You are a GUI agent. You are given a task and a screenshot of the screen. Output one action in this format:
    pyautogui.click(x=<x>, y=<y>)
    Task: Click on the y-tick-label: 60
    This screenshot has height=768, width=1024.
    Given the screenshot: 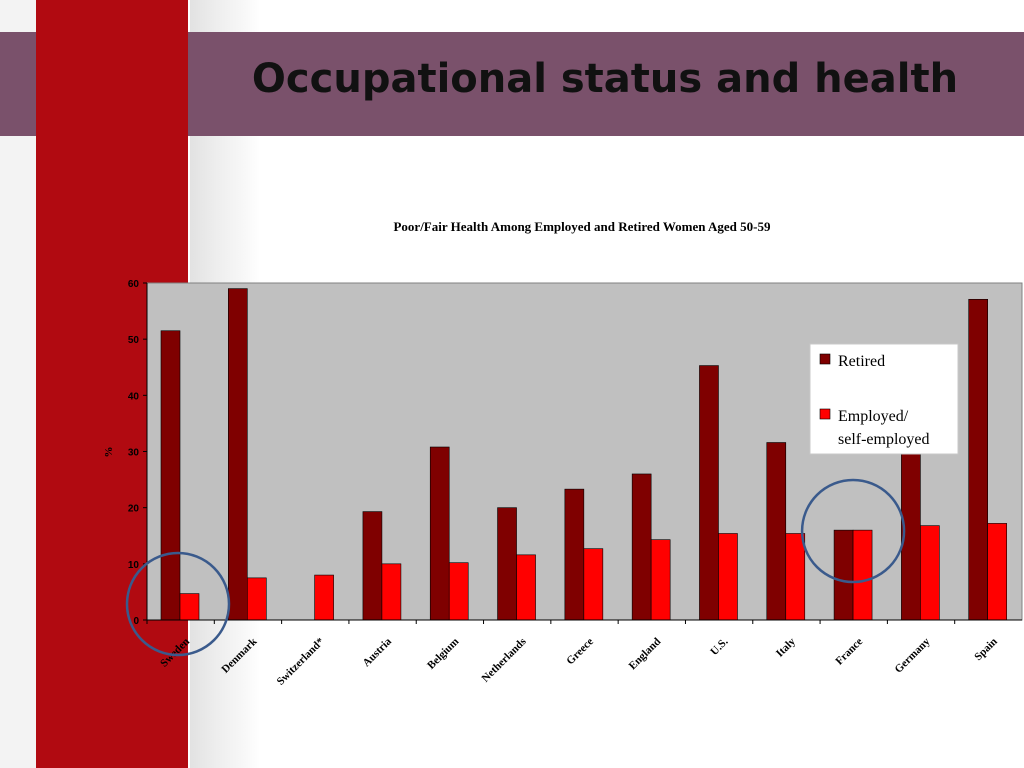 What is the action you would take?
    pyautogui.click(x=134, y=284)
    